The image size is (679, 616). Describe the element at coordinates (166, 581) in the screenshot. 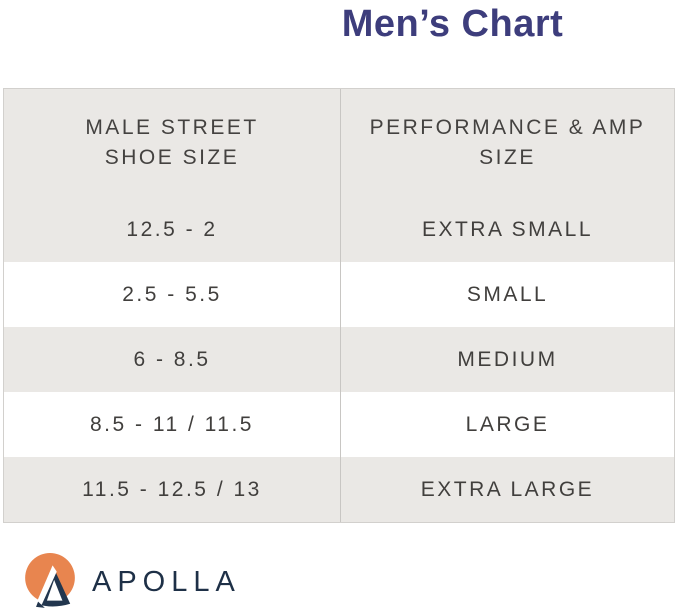

I see `brand-name: APOLLA` at that location.